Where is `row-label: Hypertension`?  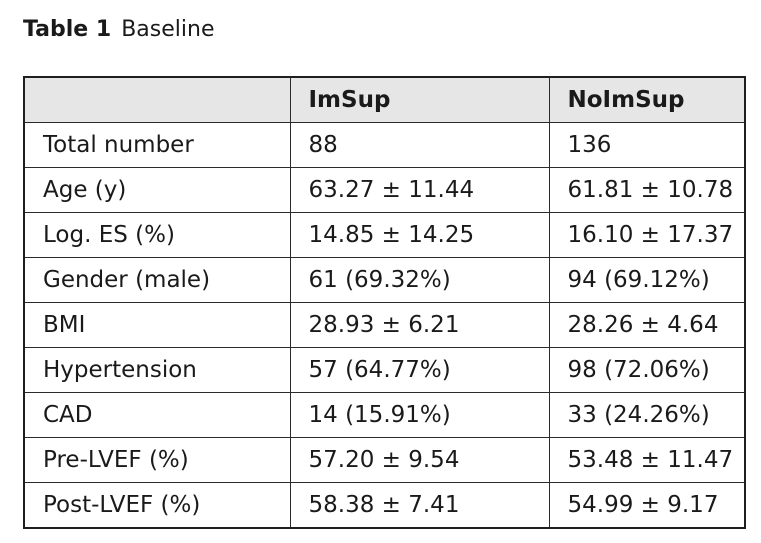 row-label: Hypertension is located at coordinates (157, 370).